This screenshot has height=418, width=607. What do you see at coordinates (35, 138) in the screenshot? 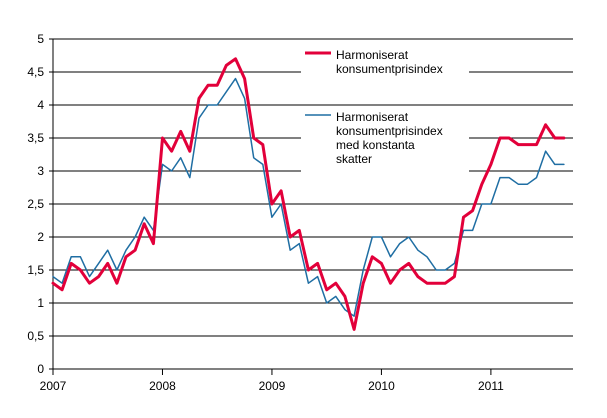
I see `y-tick-label: 3,5` at bounding box center [35, 138].